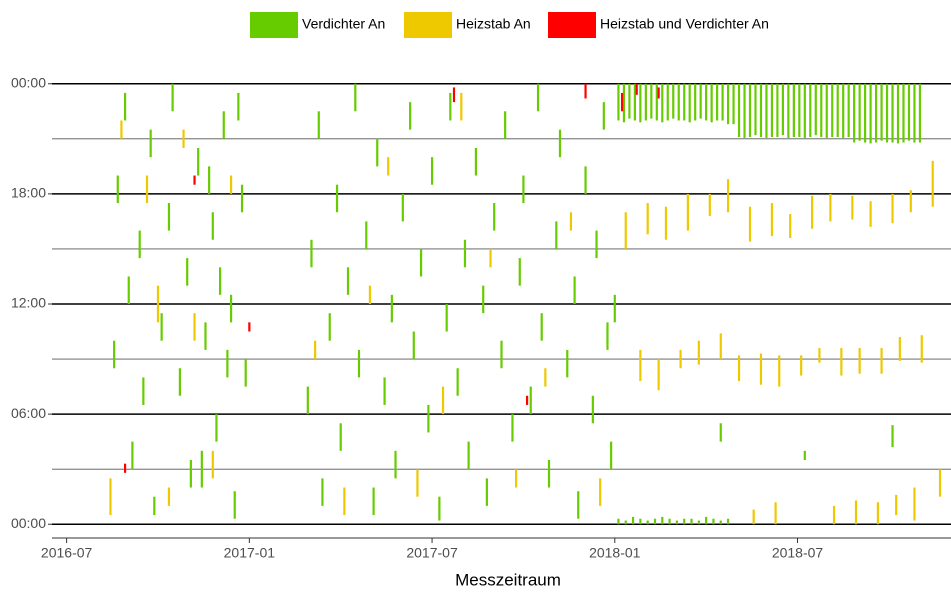 This screenshot has height=592, width=951. I want to click on legend-label: Heizstab An, so click(493, 24).